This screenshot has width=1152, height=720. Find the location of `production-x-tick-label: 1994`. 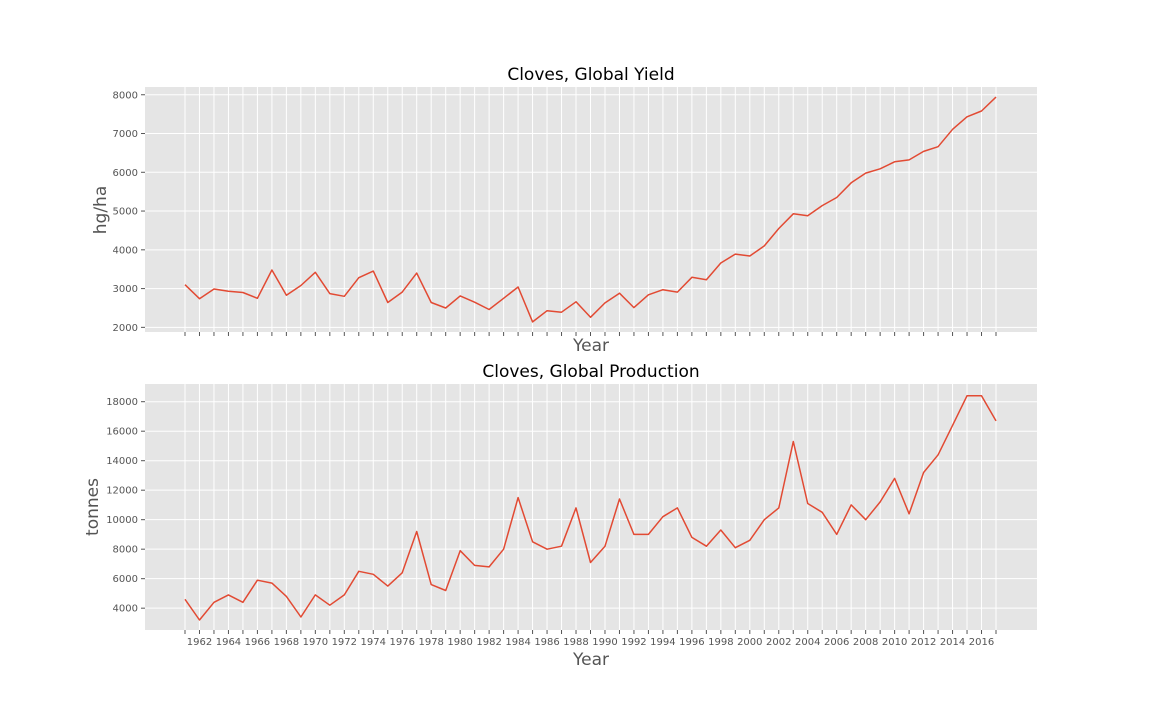

production-x-tick-label: 1994 is located at coordinates (662, 642).